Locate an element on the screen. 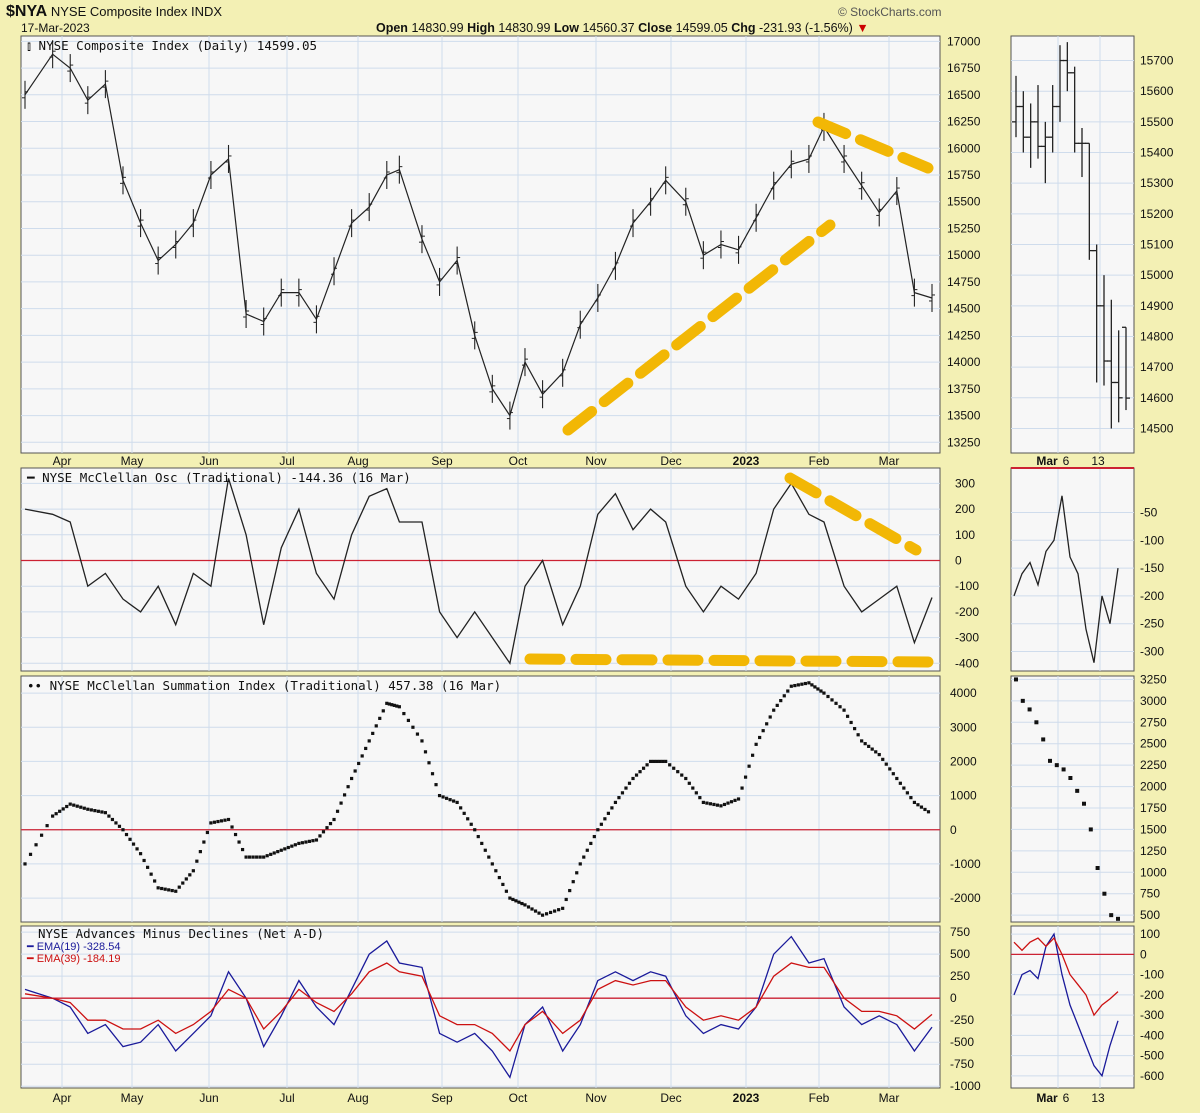 The image size is (1200, 1113). side-price-axis-tick-label: 14800 is located at coordinates (1157, 336).